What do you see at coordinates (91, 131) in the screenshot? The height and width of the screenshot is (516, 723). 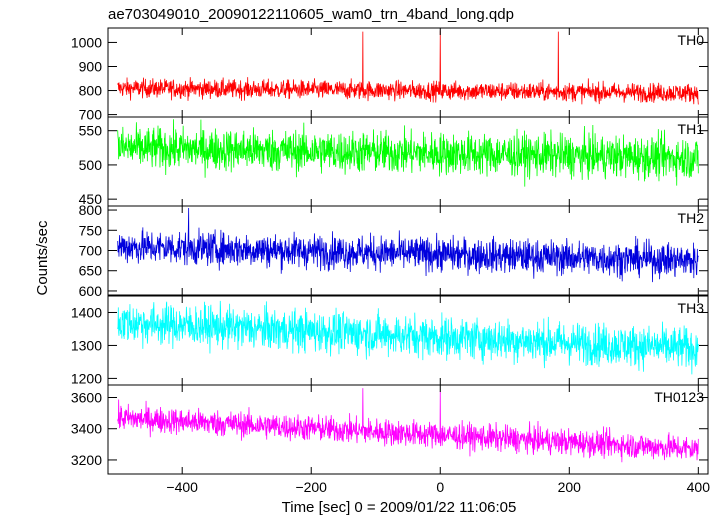 I see `y-tick-label: 550` at bounding box center [91, 131].